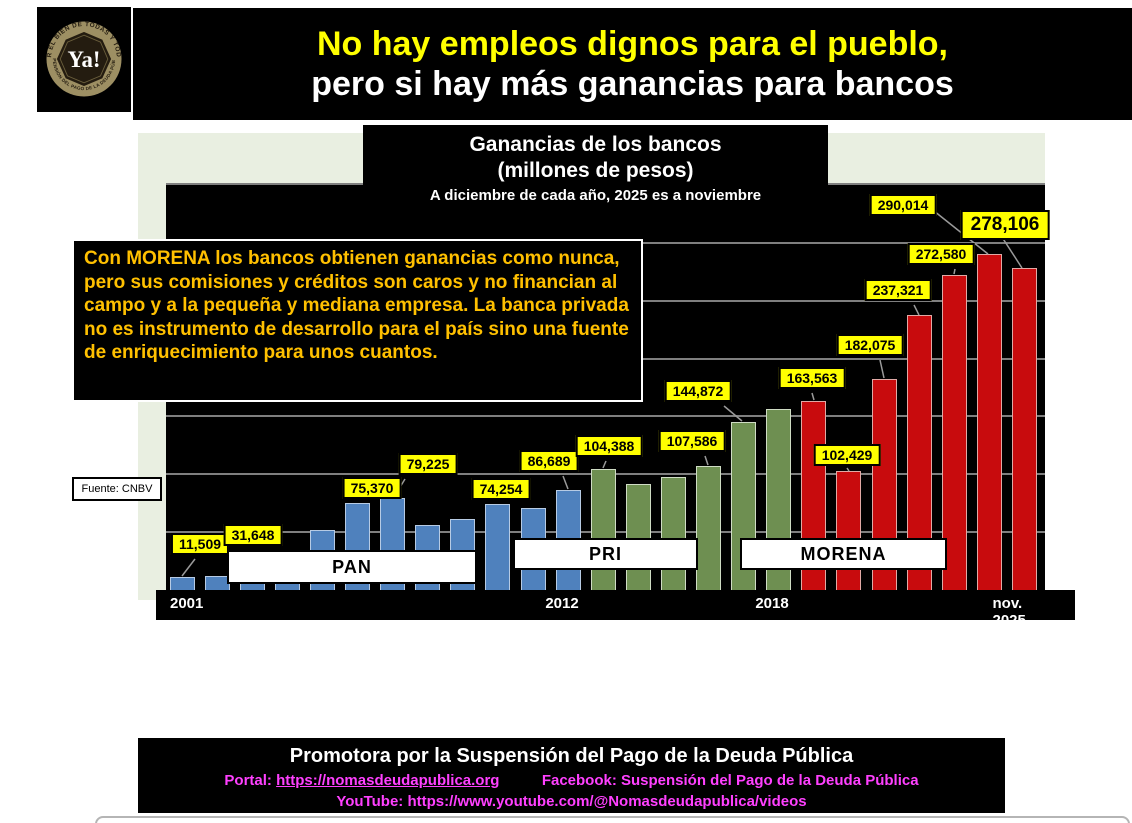 This screenshot has height=823, width=1132. Describe the element at coordinates (117, 489) in the screenshot. I see `source-label: Fuente: CNBV` at that location.